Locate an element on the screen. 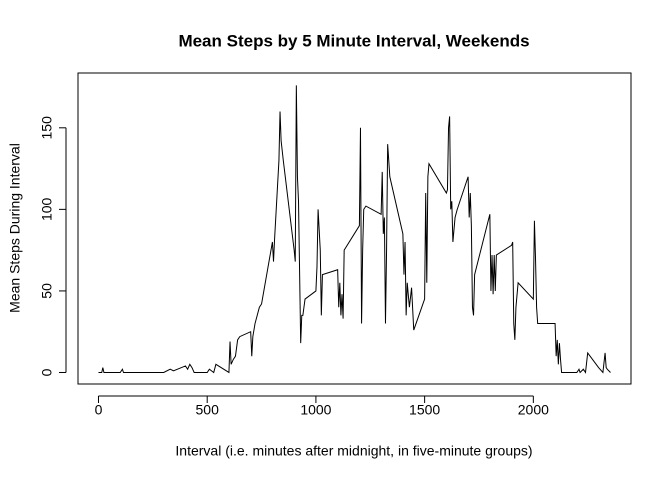 The width and height of the screenshot is (672, 480). x-tick-label: 1000 is located at coordinates (315, 410).